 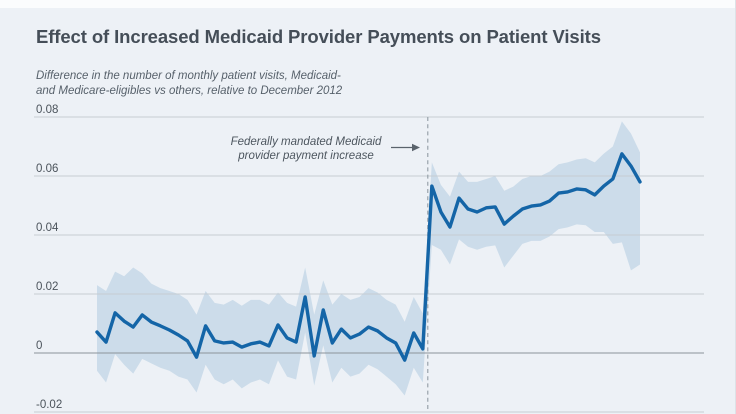 I want to click on y-tick-label: 0, so click(x=39, y=346).